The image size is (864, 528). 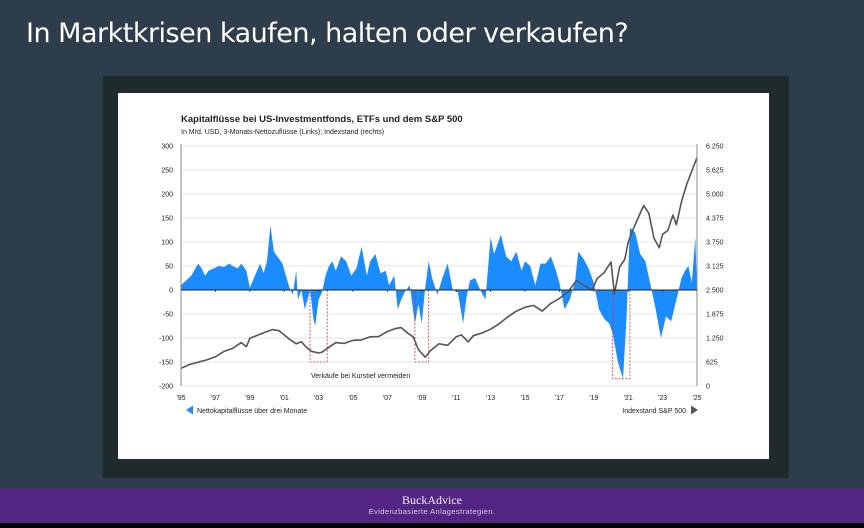 I want to click on y-left-tick-label: 200, so click(x=167, y=195).